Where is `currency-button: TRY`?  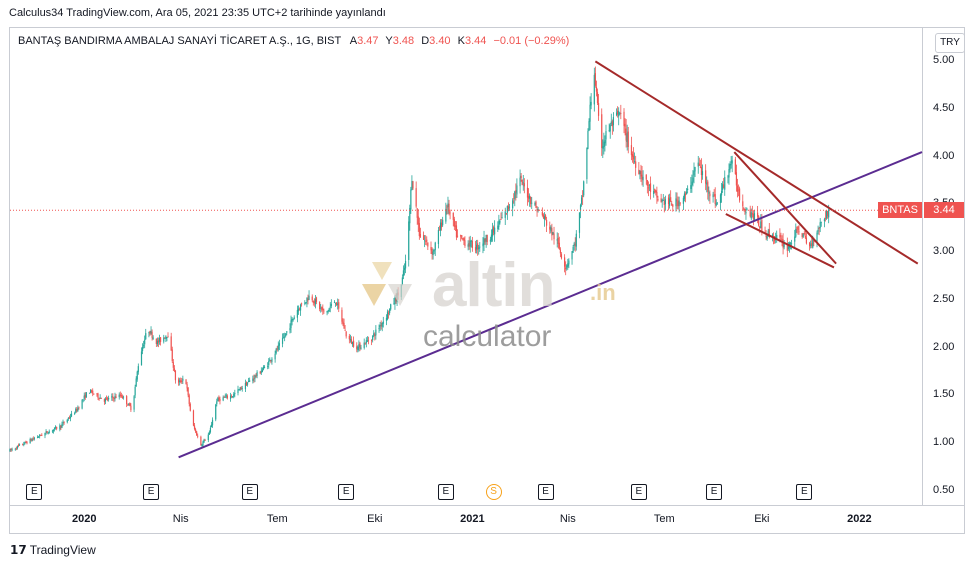 currency-button: TRY is located at coordinates (950, 43).